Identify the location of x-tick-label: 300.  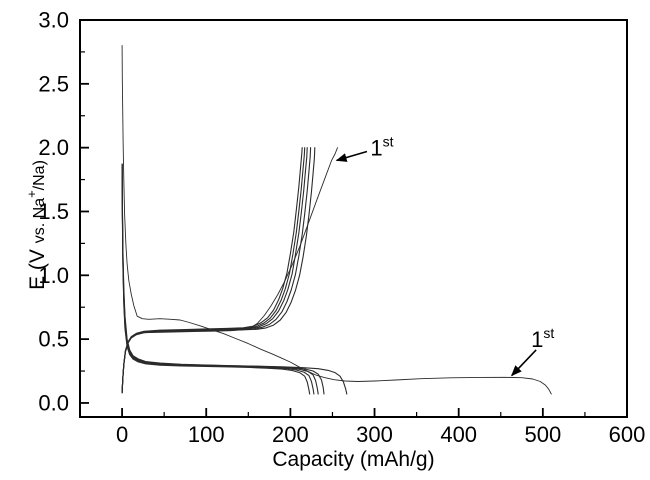
(374, 434).